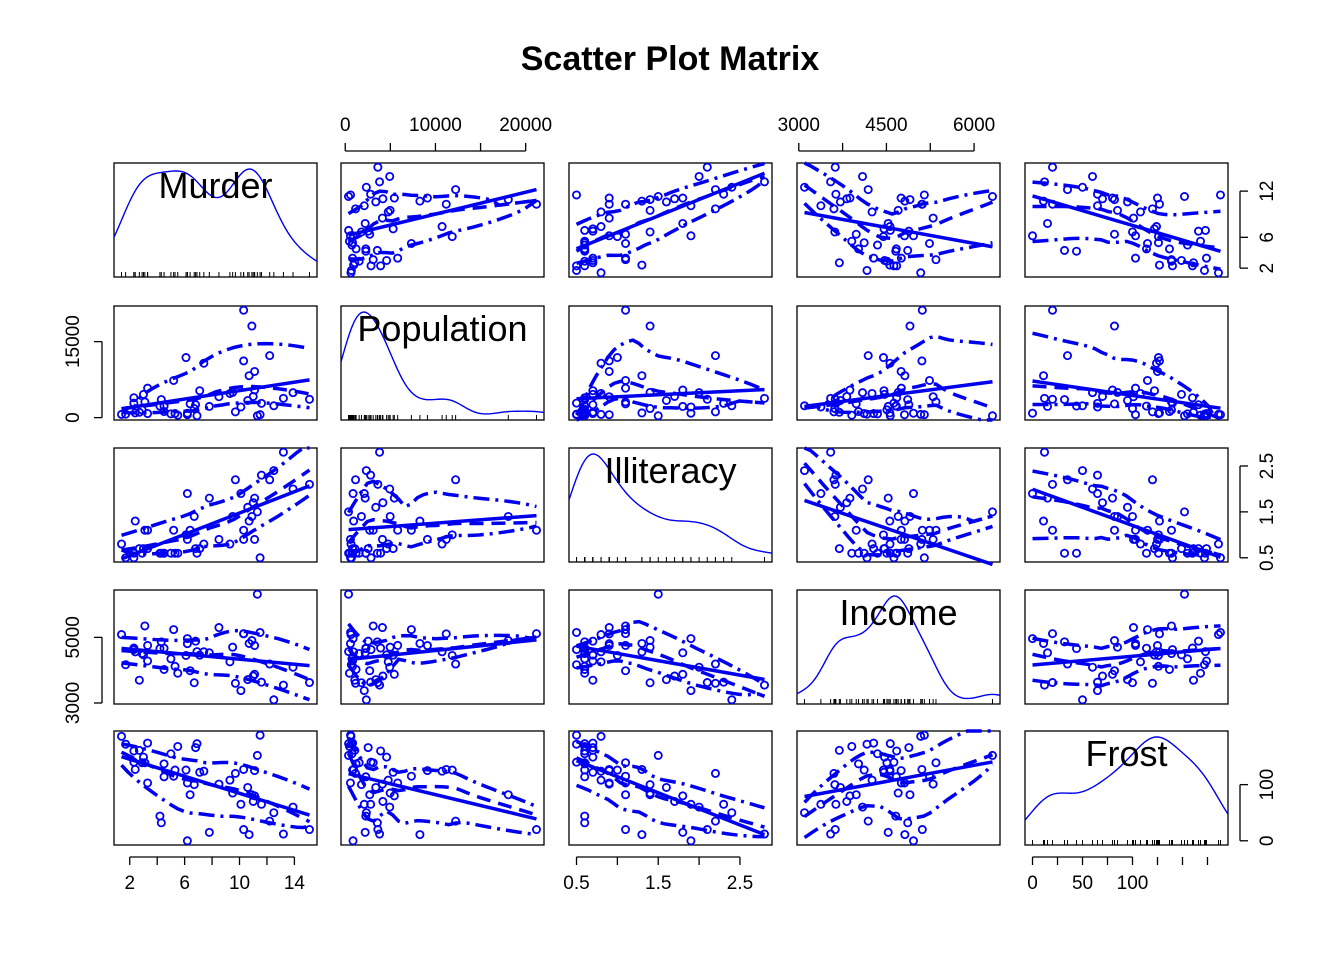 The image size is (1344, 960). I want to click on variable-name-illiteracy: Illiteracy, so click(670, 470).